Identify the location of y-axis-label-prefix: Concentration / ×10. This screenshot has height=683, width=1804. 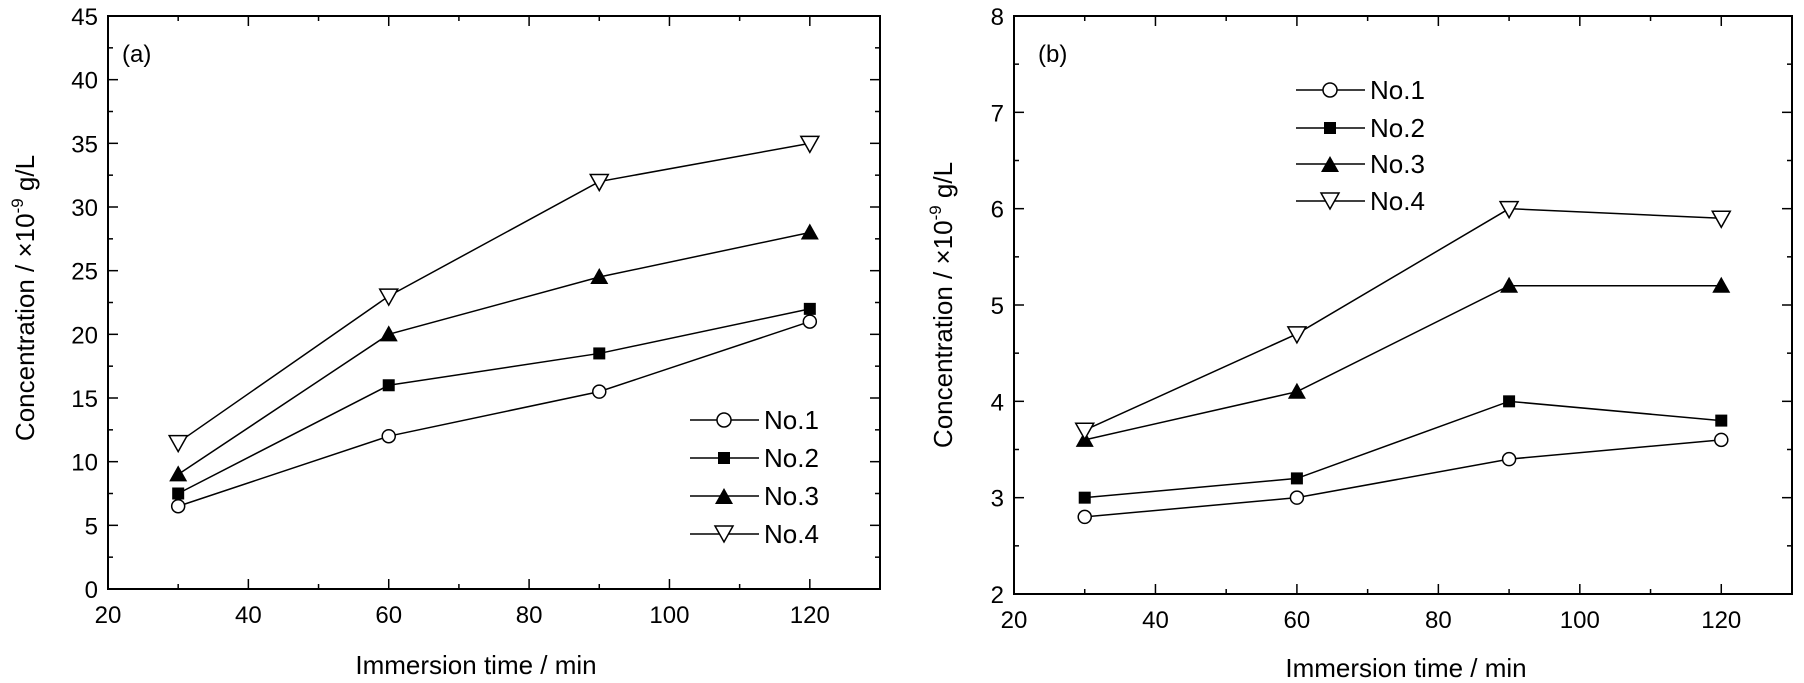
(943, 334).